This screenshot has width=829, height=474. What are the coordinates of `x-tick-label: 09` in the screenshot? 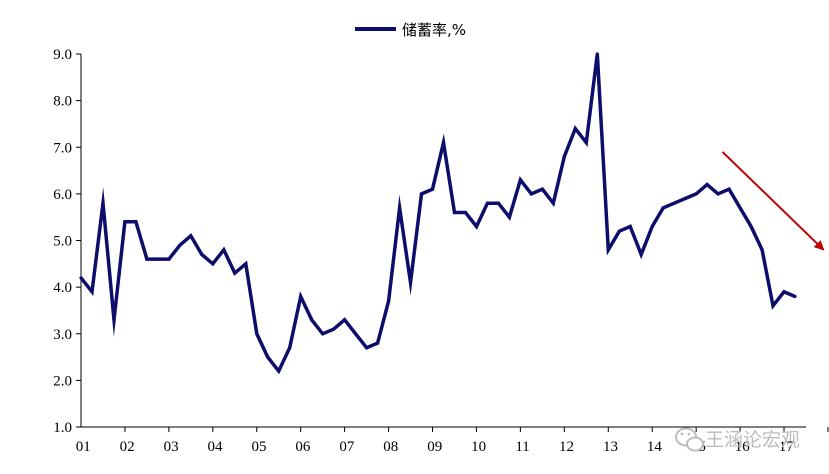 It's located at (434, 447).